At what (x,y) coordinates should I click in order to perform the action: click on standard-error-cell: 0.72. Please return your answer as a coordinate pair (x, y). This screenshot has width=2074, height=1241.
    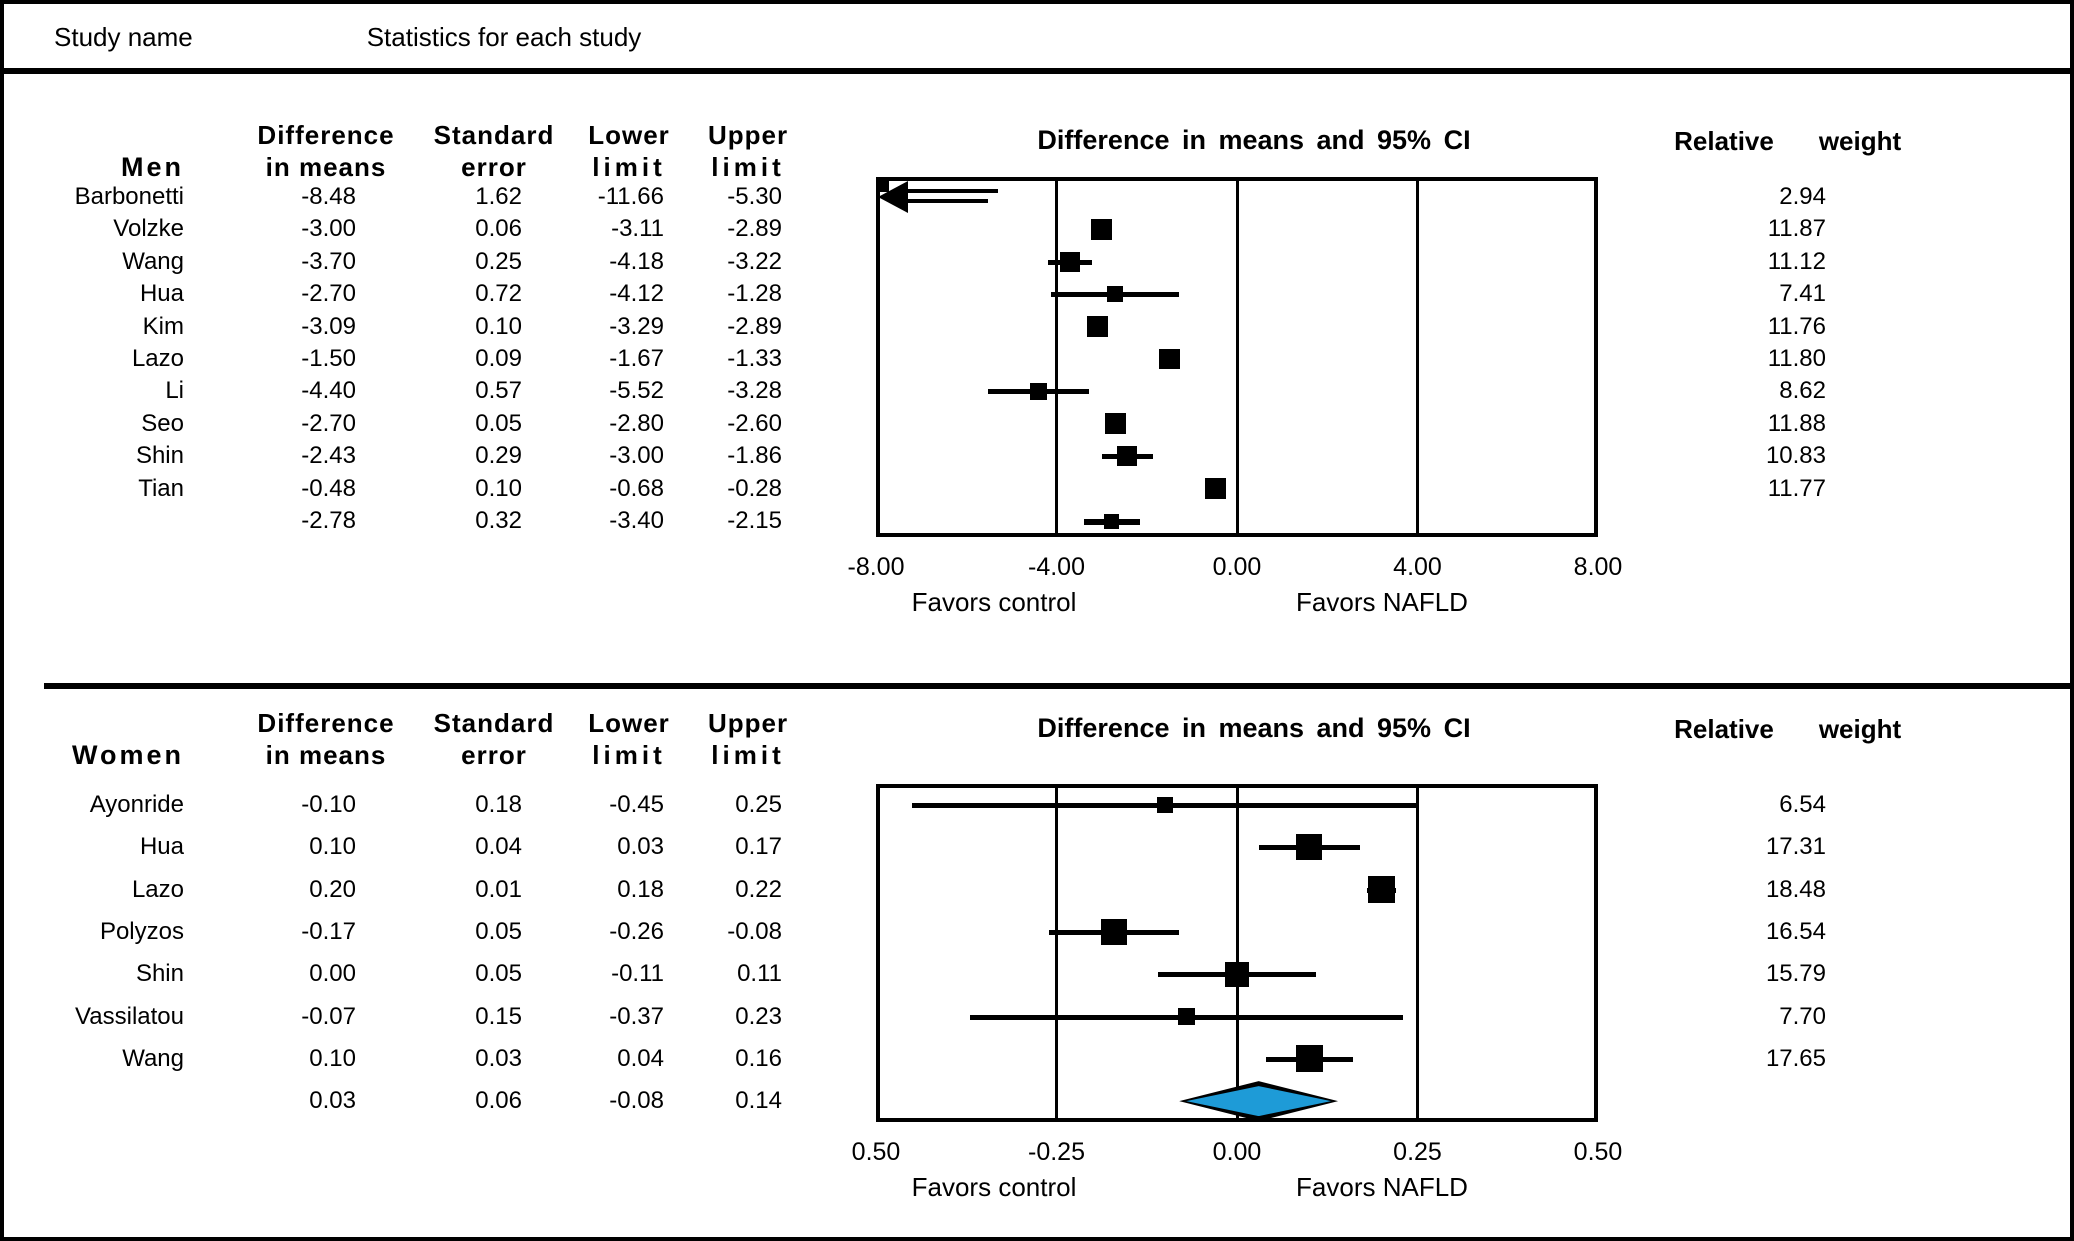
    Looking at the image, I should click on (498, 294).